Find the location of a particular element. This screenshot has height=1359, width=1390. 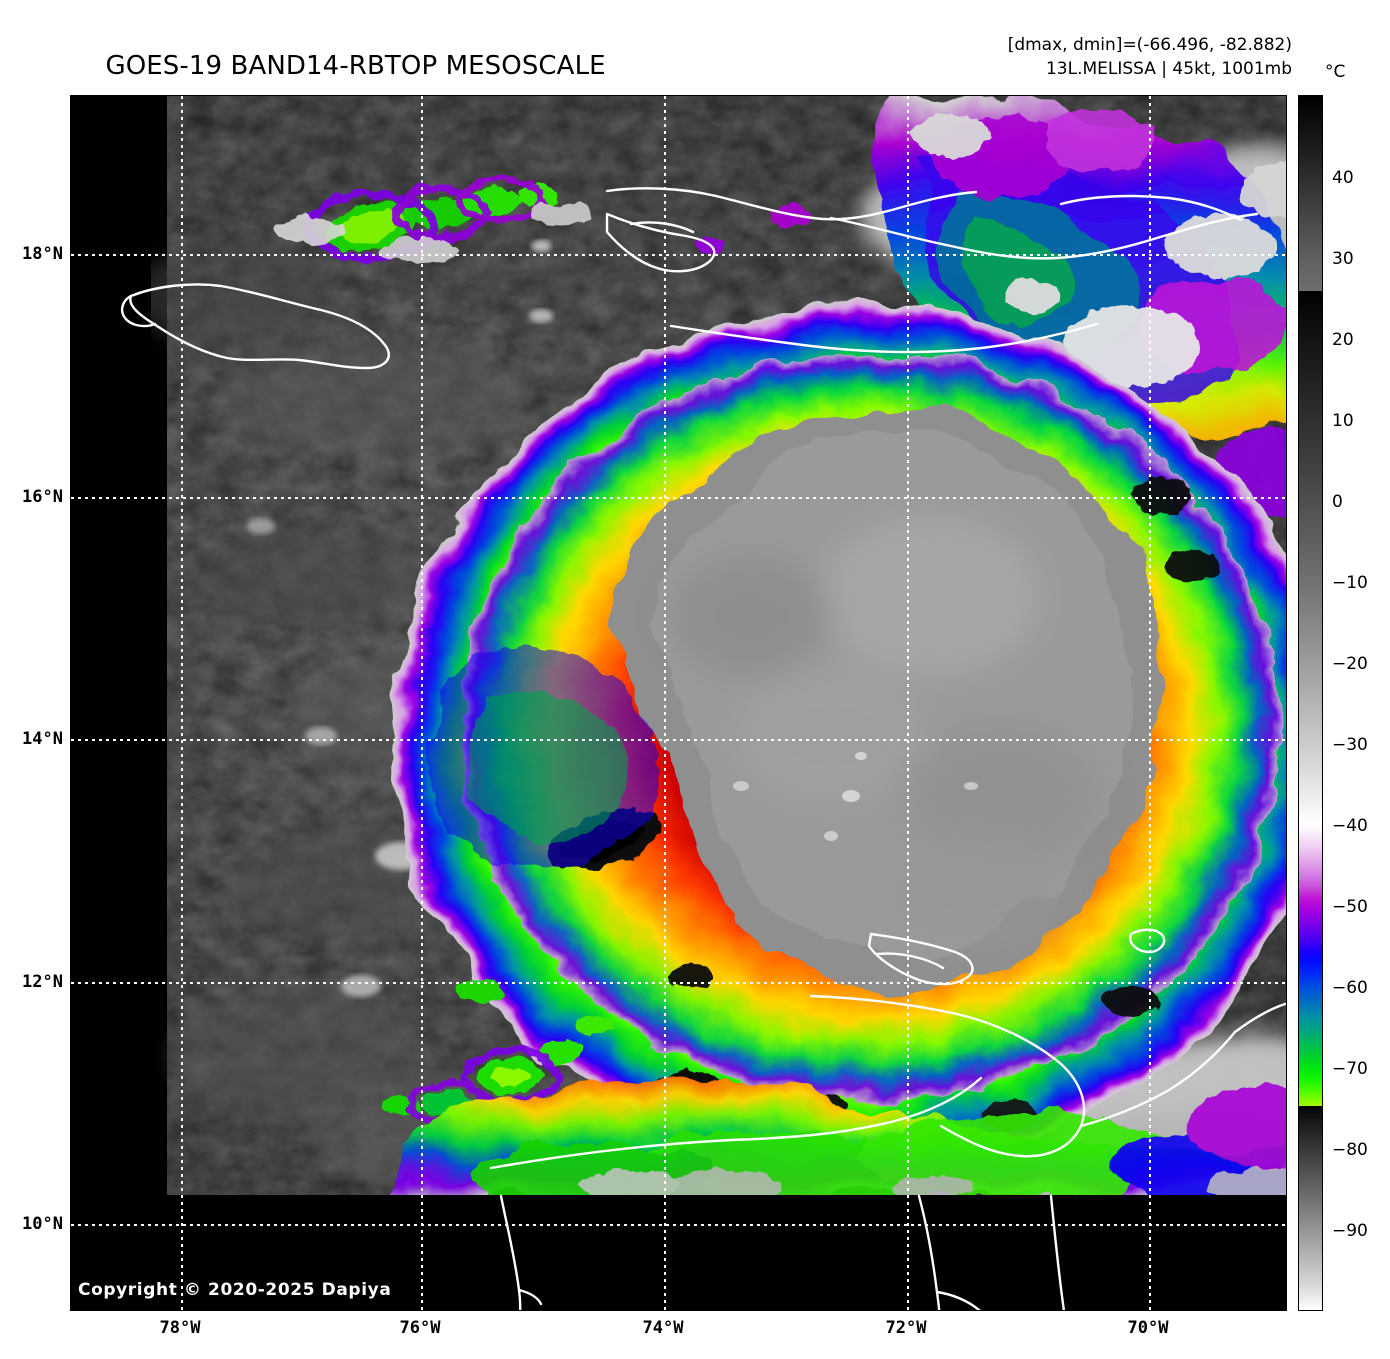

y-axis-tick-10n: 10°N is located at coordinates (42, 1224).